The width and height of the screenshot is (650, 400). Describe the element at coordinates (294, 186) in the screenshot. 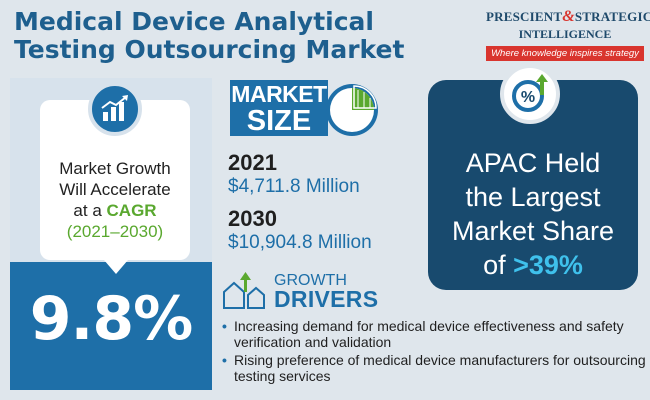

I see `market-size-amount: $4,711.8 Million` at that location.